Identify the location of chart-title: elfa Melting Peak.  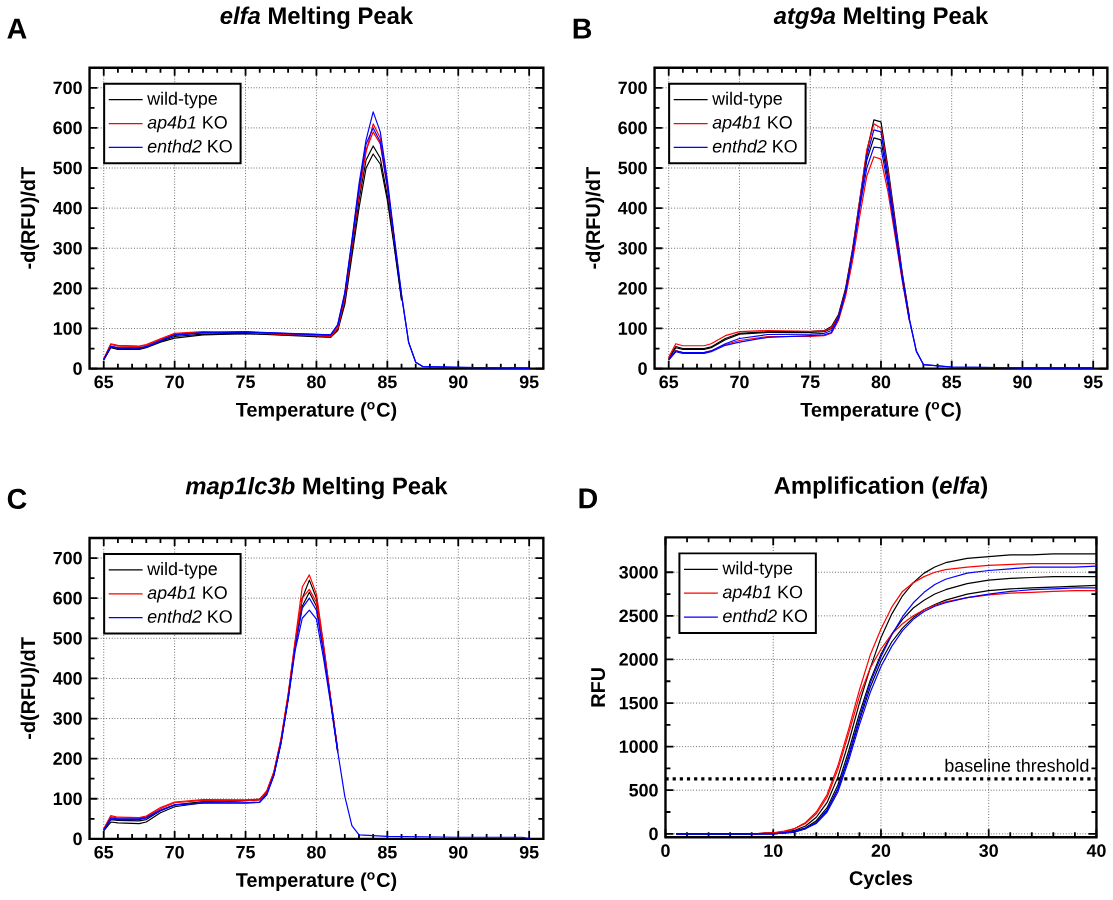
(317, 17).